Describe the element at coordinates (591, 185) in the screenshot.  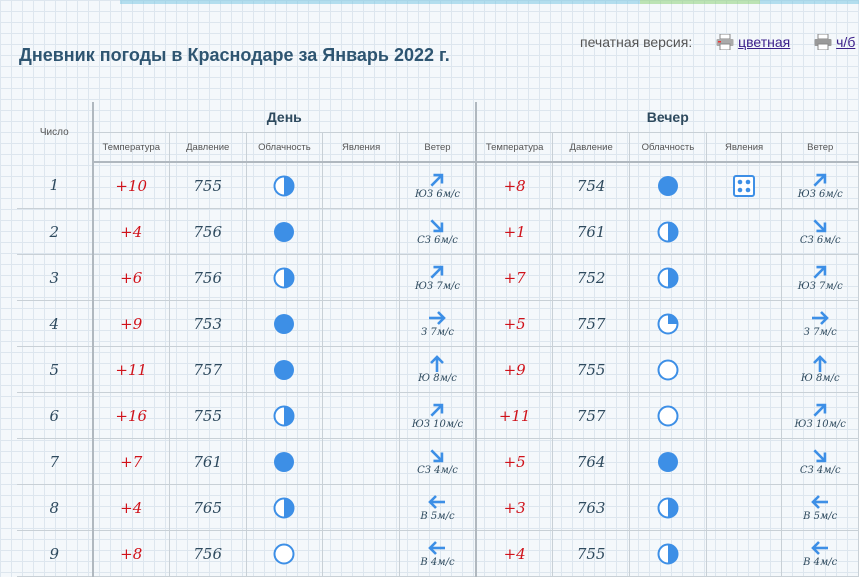
I see `pressure-cell: 754` at that location.